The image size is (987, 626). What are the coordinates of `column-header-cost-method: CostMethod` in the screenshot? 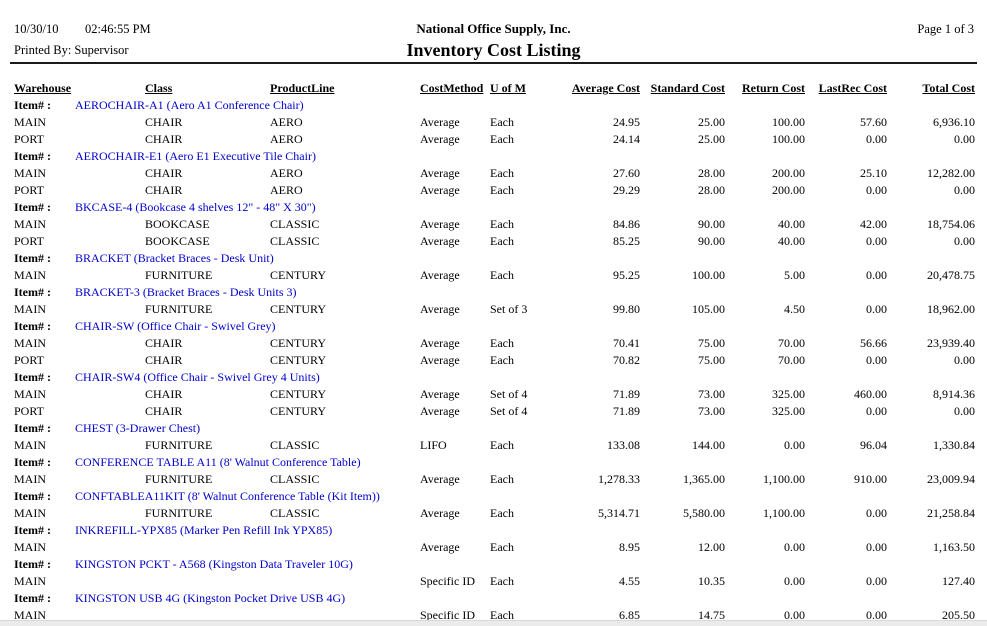 It's located at (452, 88).